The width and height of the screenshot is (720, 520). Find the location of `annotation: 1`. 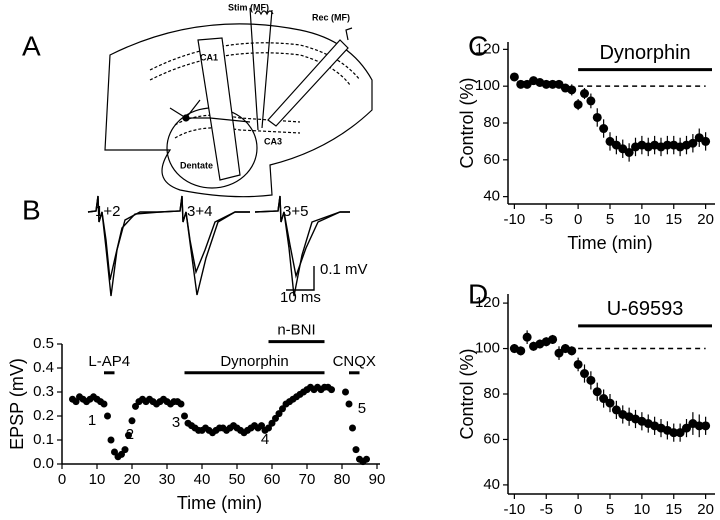

annotation: 1 is located at coordinates (92, 420).